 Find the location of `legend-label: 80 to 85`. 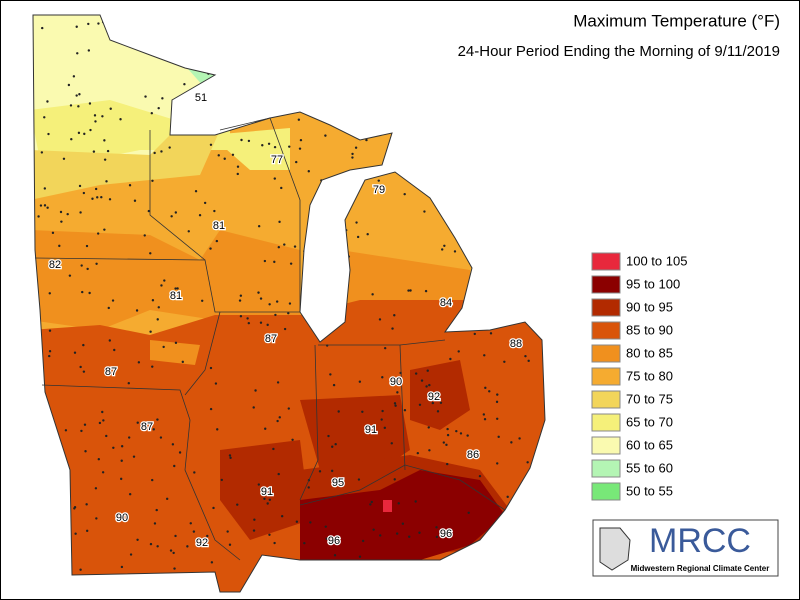

legend-label: 80 to 85 is located at coordinates (649, 352).